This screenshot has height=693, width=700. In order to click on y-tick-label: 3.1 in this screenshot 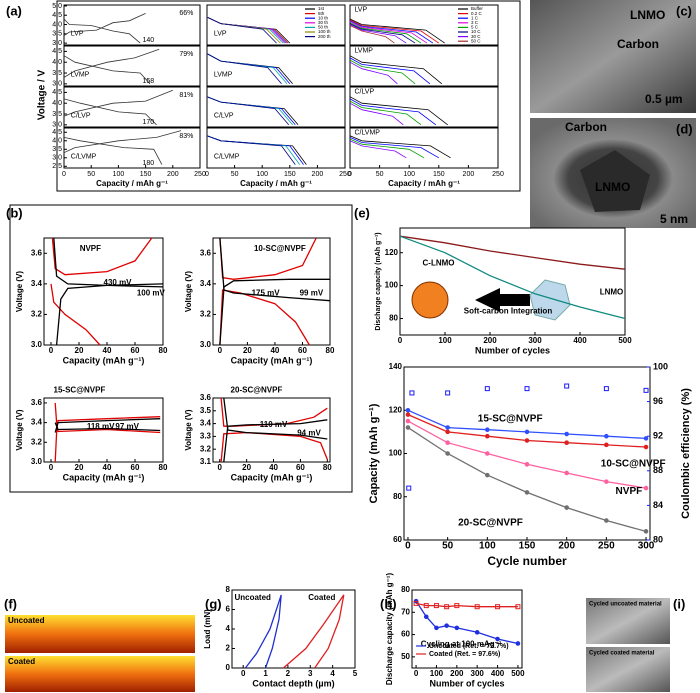, I will do `click(206, 461)`.